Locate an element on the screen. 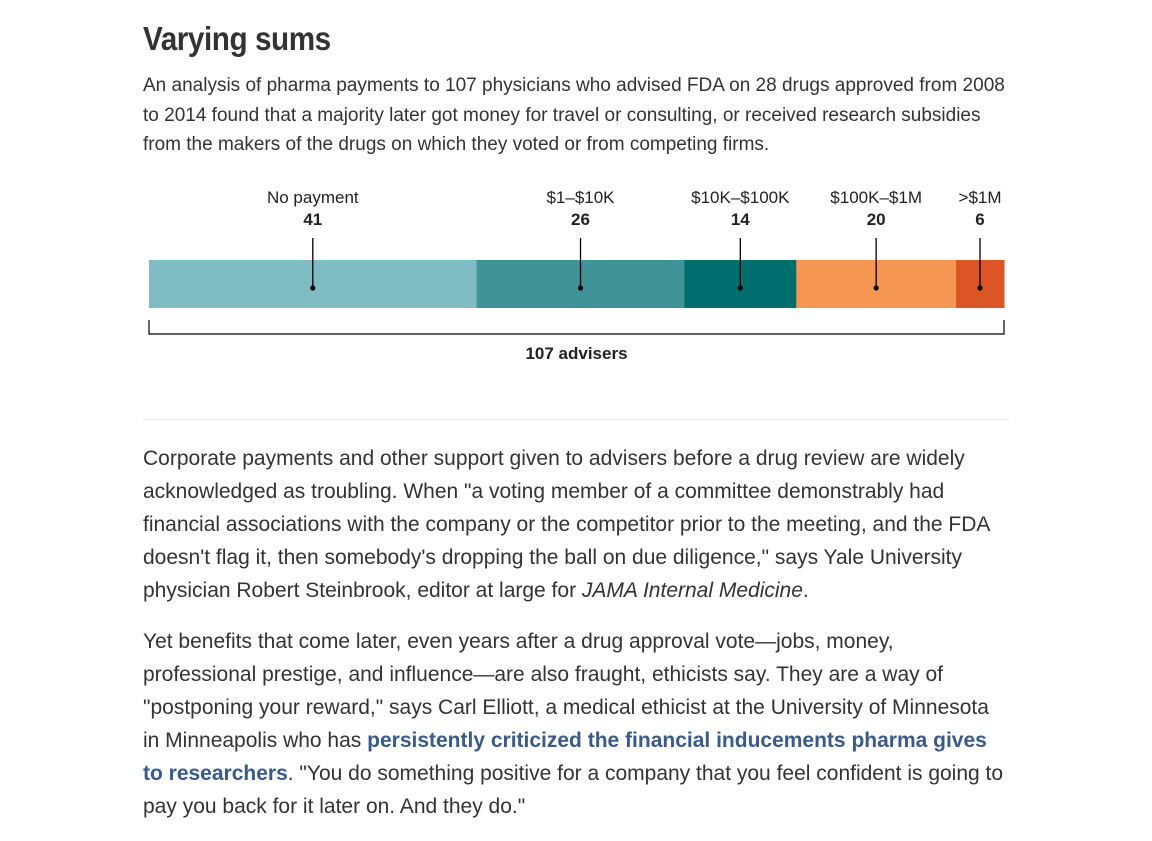 Image resolution: width=1152 pixels, height=841 pixels. total-label: 107 advisers is located at coordinates (576, 353).